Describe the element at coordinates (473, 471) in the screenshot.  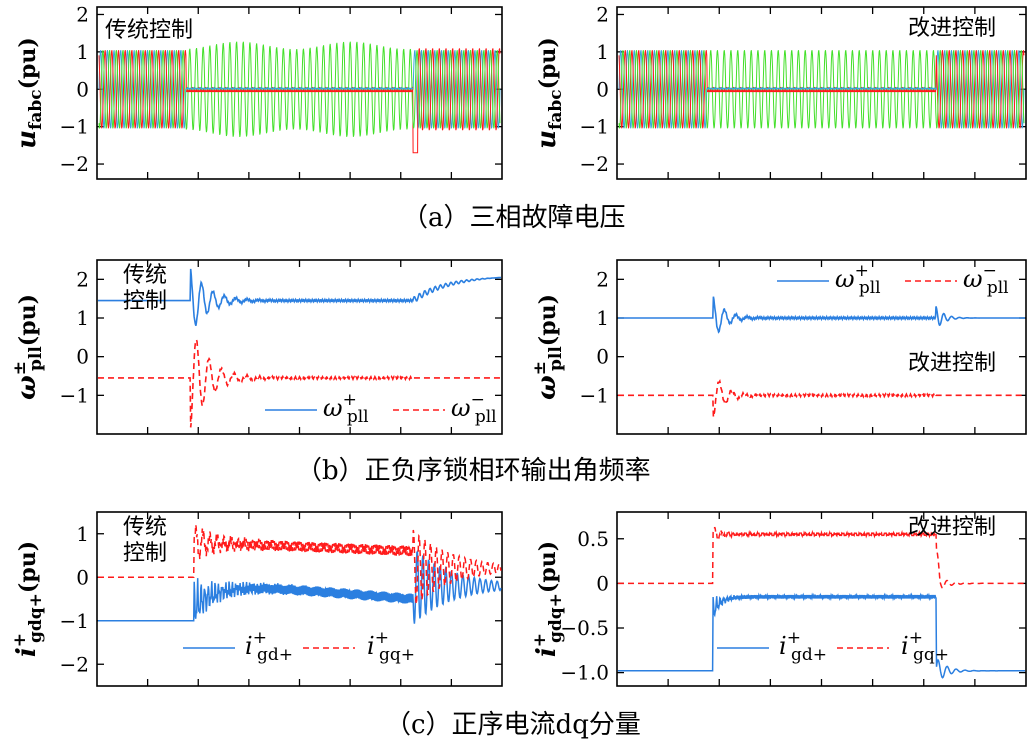
I see `caption-b: （b）正负序锁相环输出角频率` at that location.